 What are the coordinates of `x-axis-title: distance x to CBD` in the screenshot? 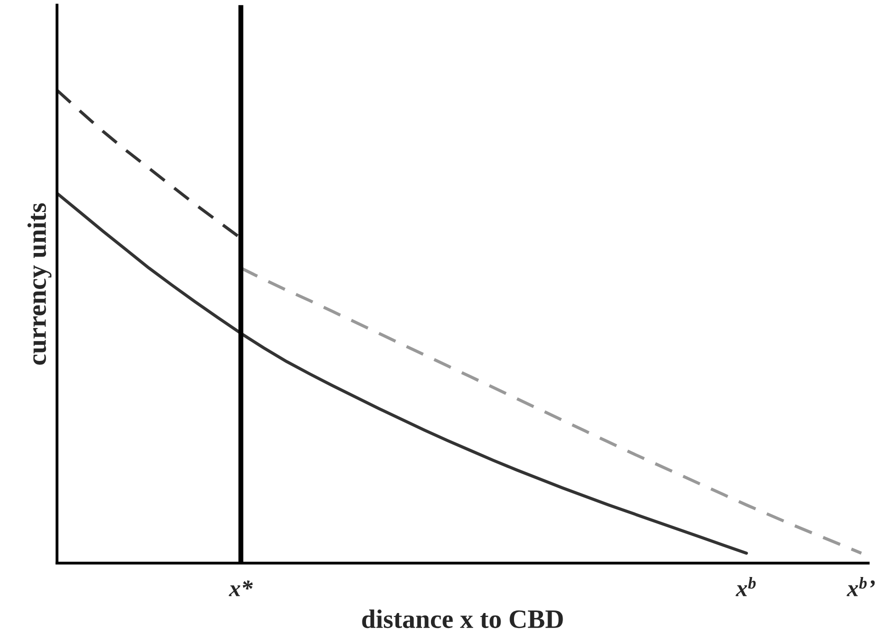 It's located at (462, 619).